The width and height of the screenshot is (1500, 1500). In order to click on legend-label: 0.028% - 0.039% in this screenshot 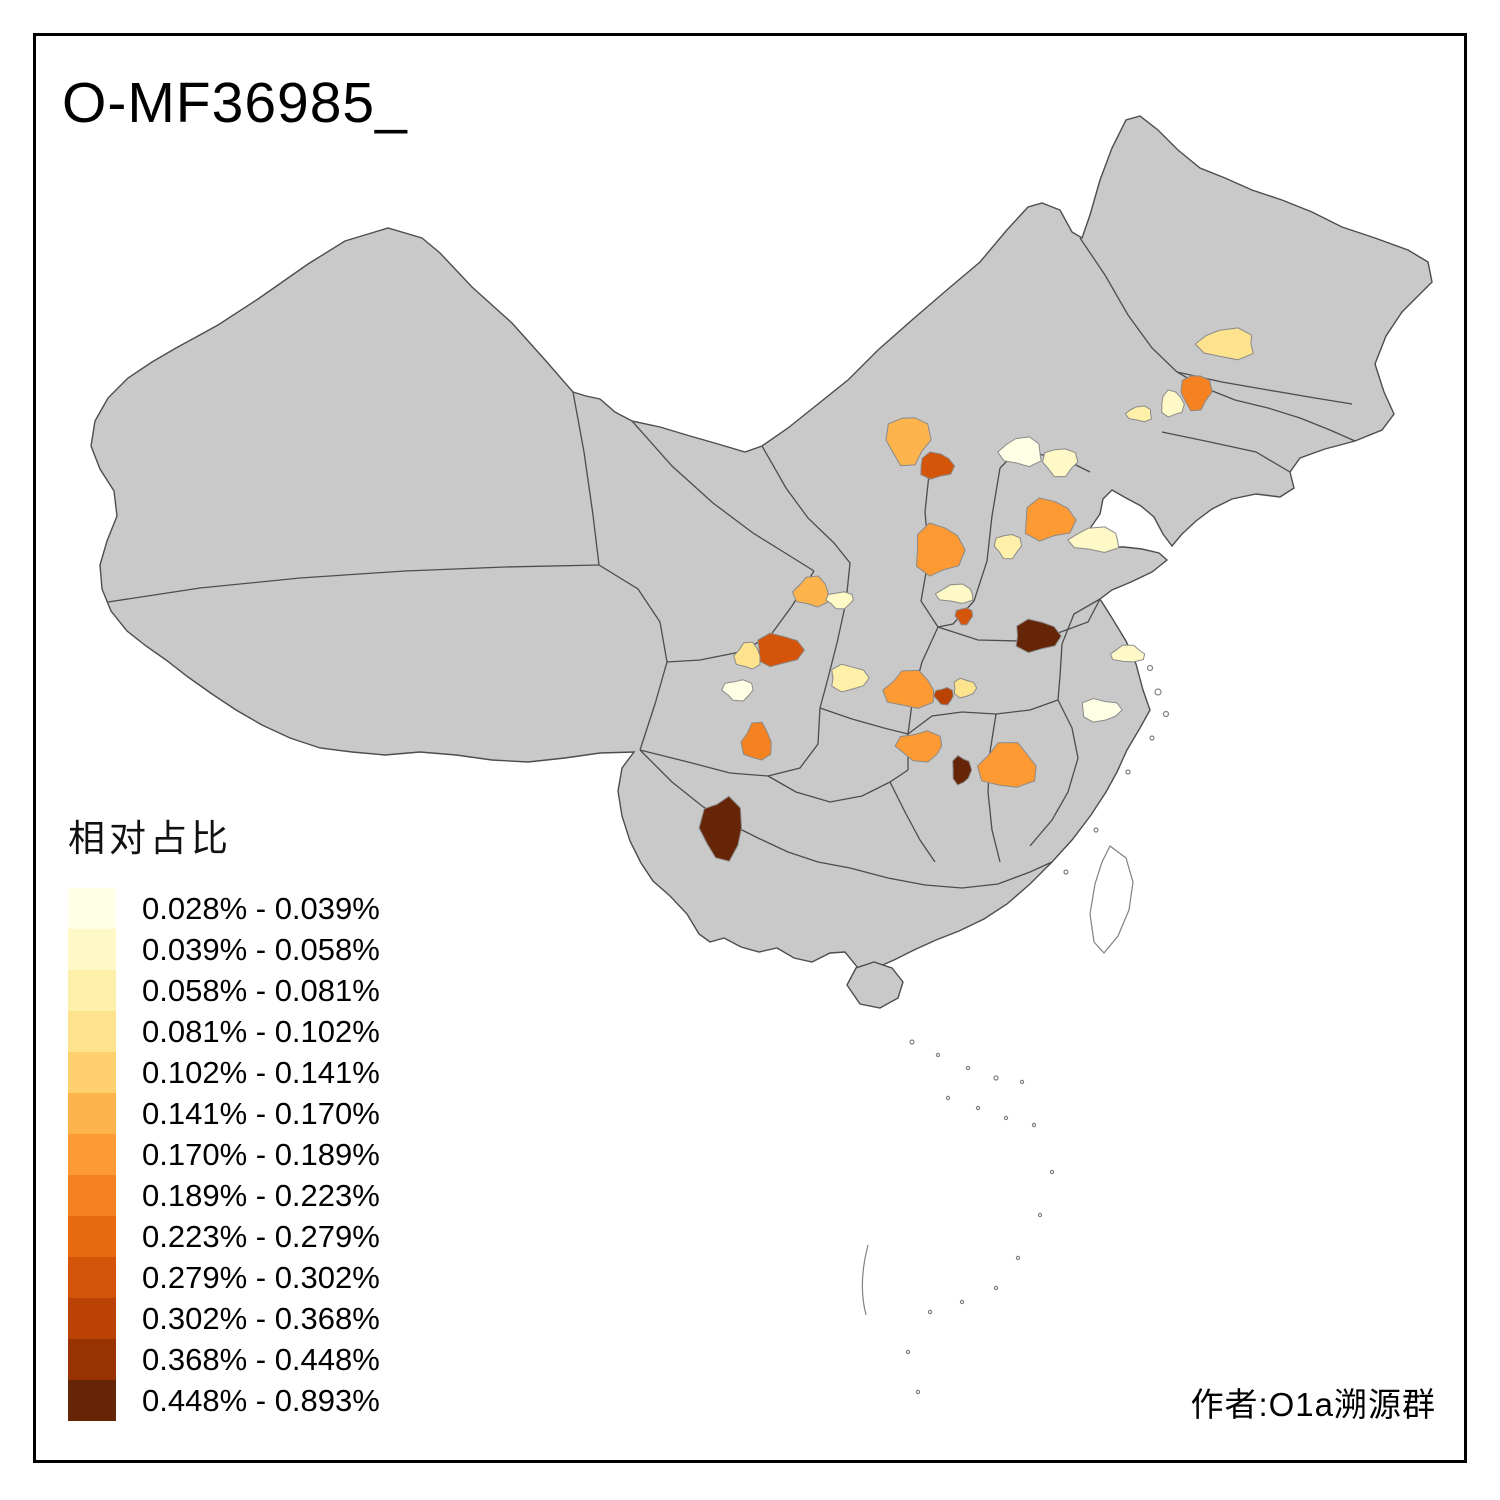, I will do `click(261, 908)`.